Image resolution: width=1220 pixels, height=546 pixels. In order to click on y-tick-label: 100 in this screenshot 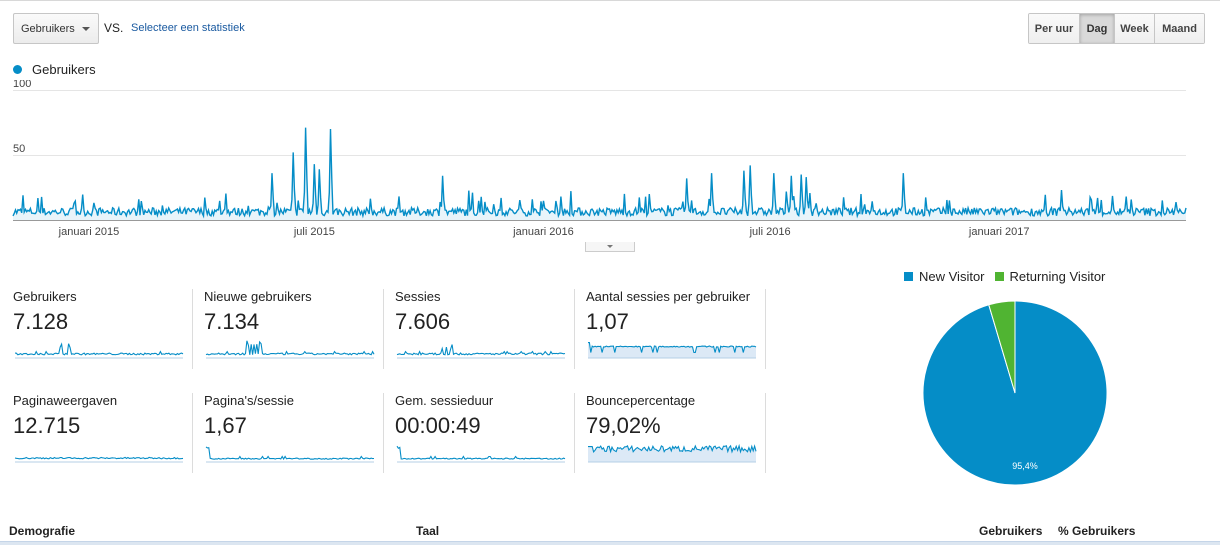, I will do `click(22, 85)`.